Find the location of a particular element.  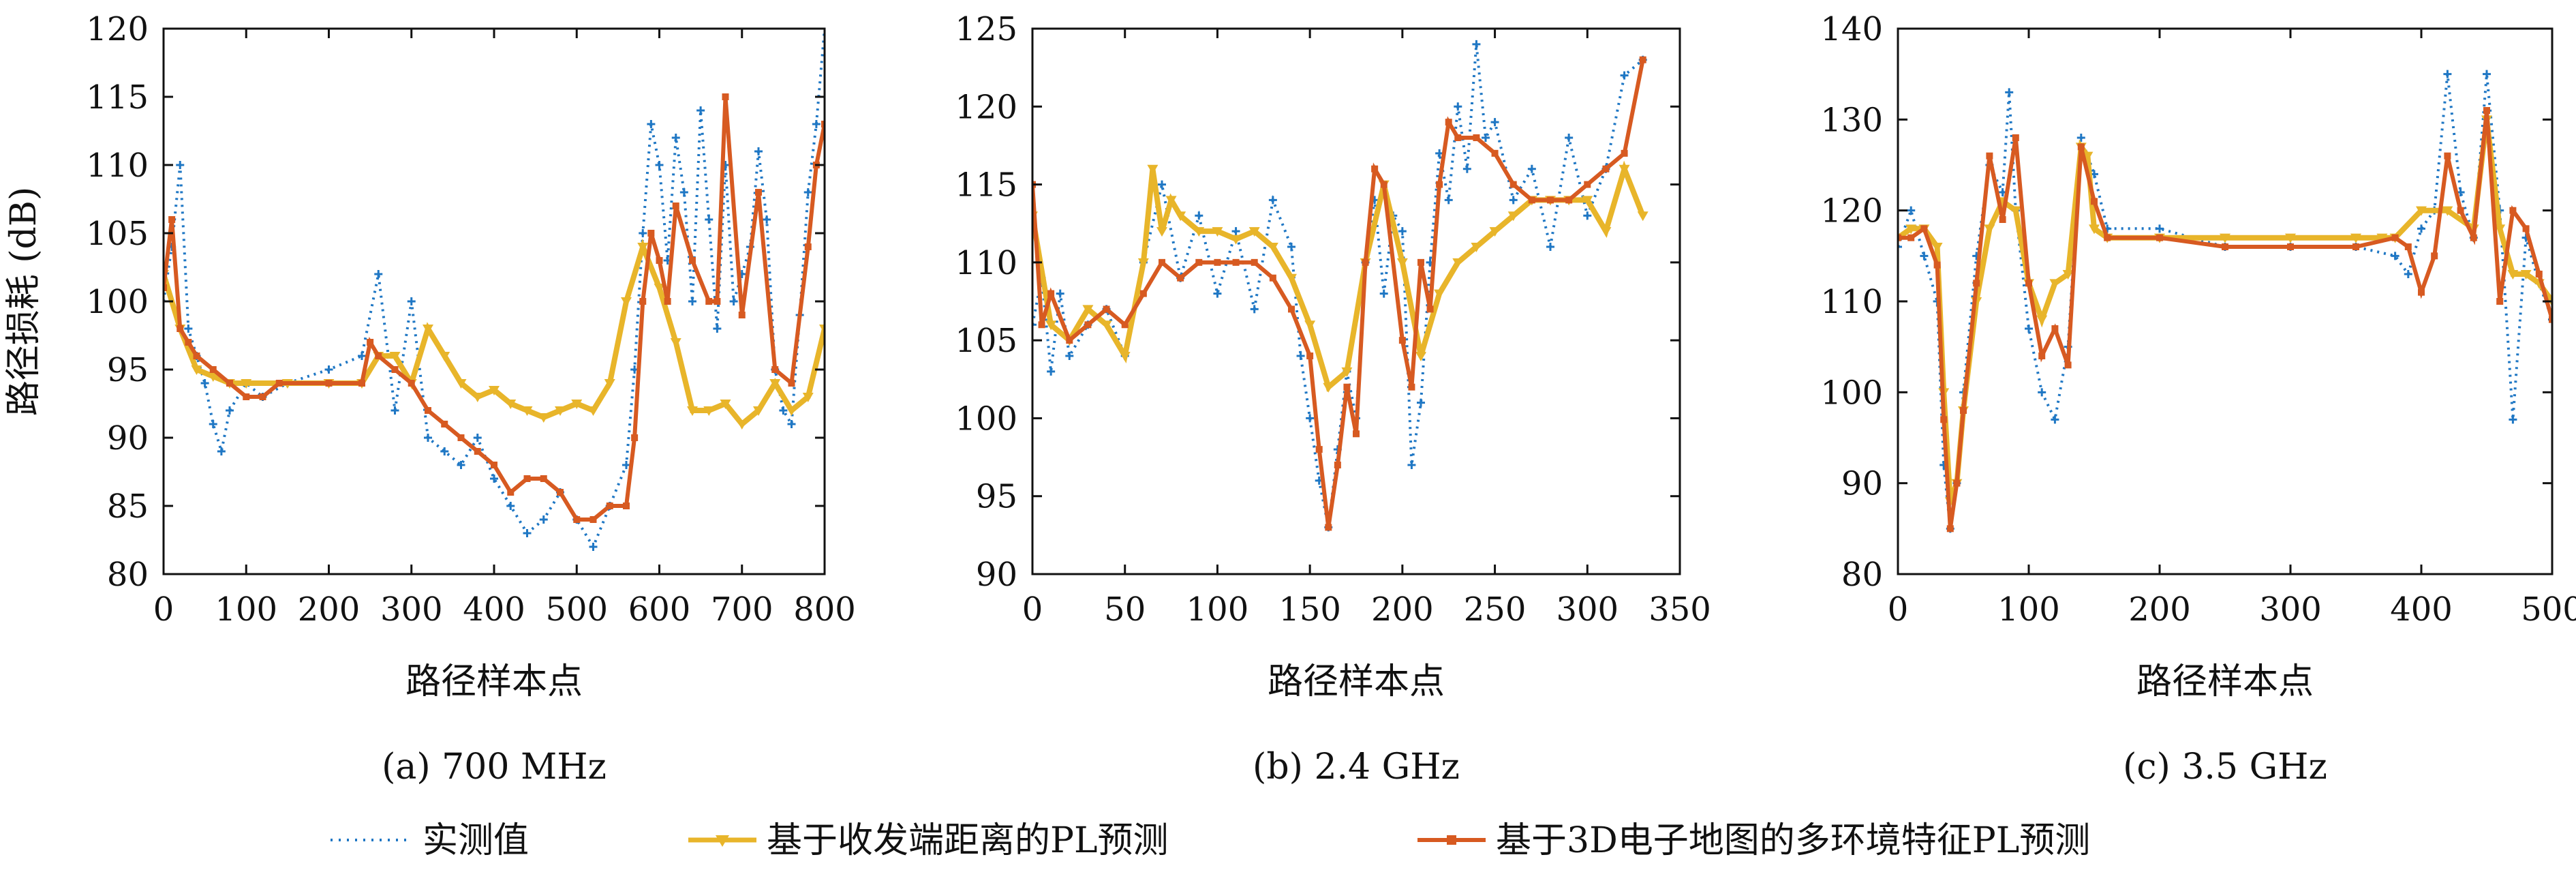

x-tick-label: 150 is located at coordinates (1309, 609).